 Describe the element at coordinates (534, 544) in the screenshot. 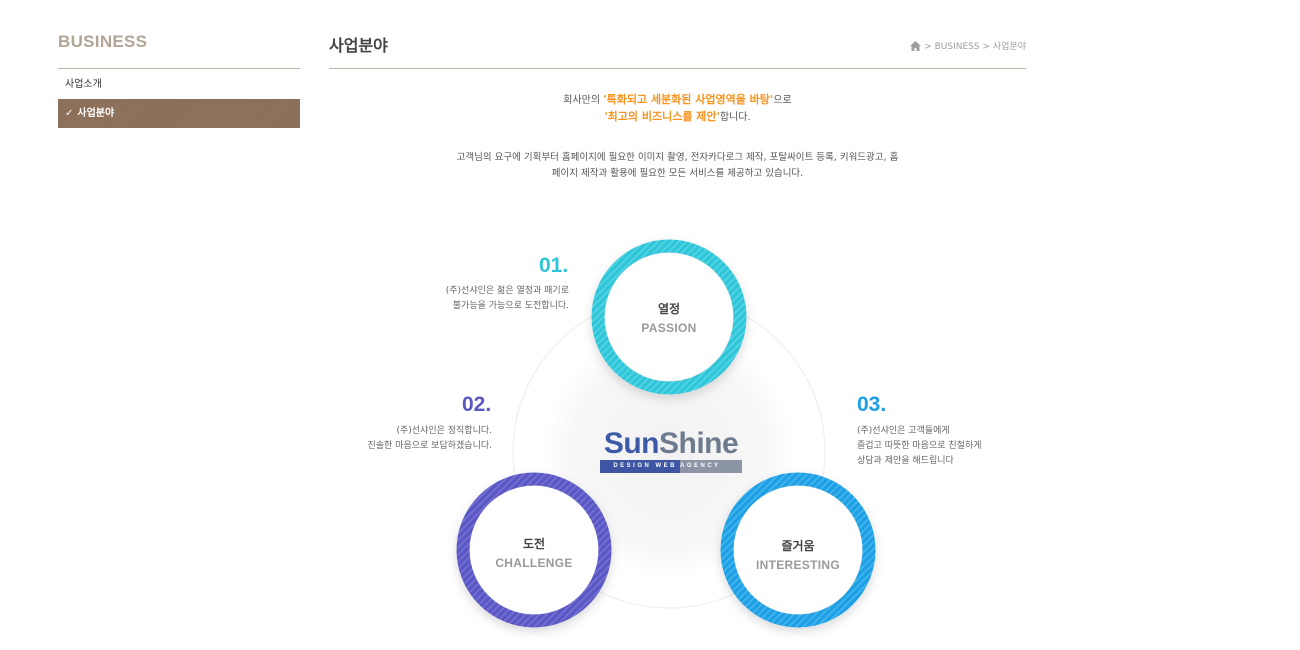

I see `challenge-ko: 도전` at that location.